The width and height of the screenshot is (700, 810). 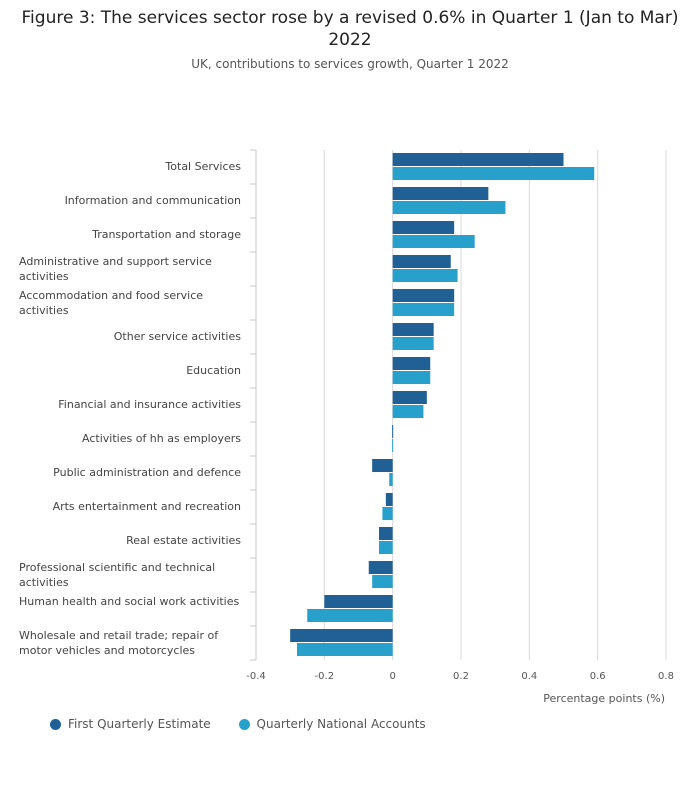 I want to click on x-tick-label: 0.2, so click(x=461, y=676).